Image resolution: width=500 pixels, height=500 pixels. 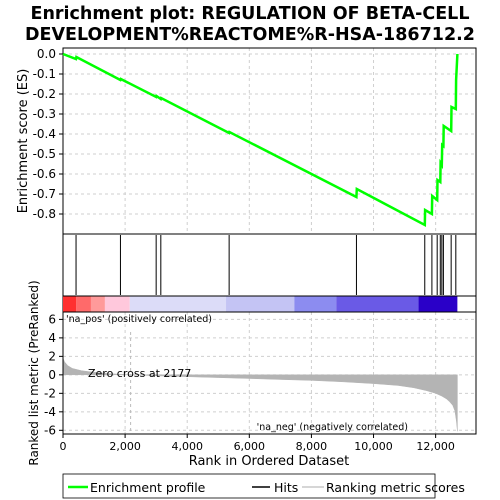 I want to click on legend-item-hits: Hits, so click(x=286, y=487).